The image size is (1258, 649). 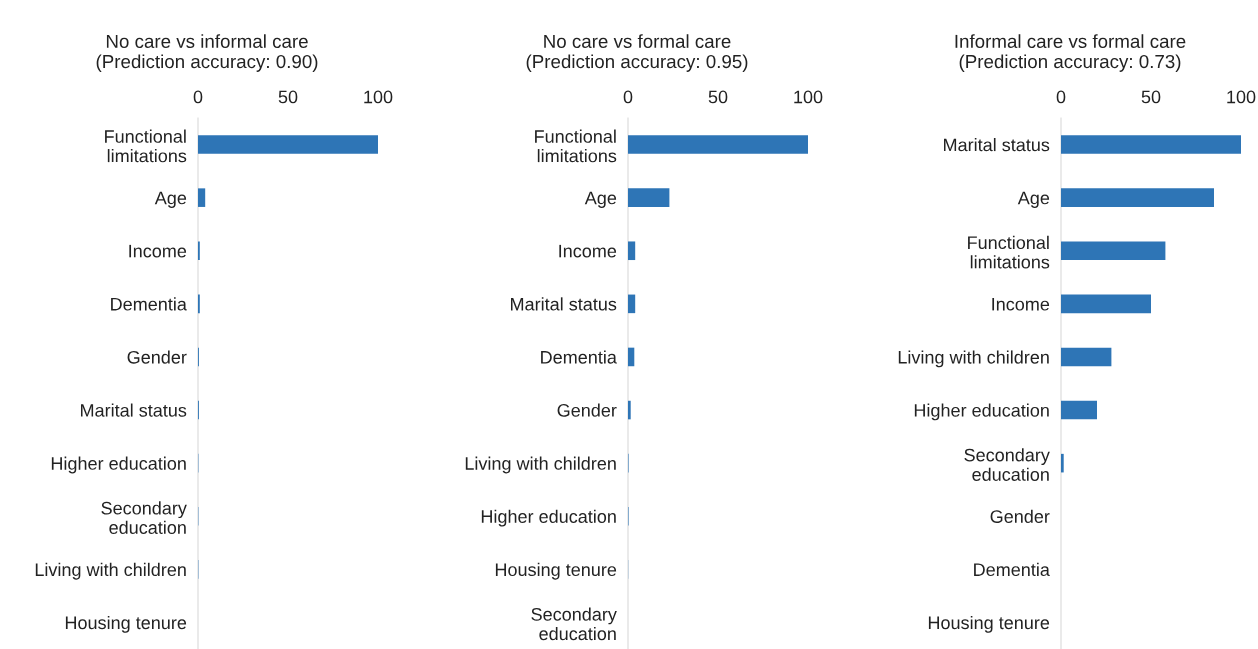 I want to click on chart-title: No care vs formal care (Prediction accuracy: 0.95), so click(x=637, y=53).